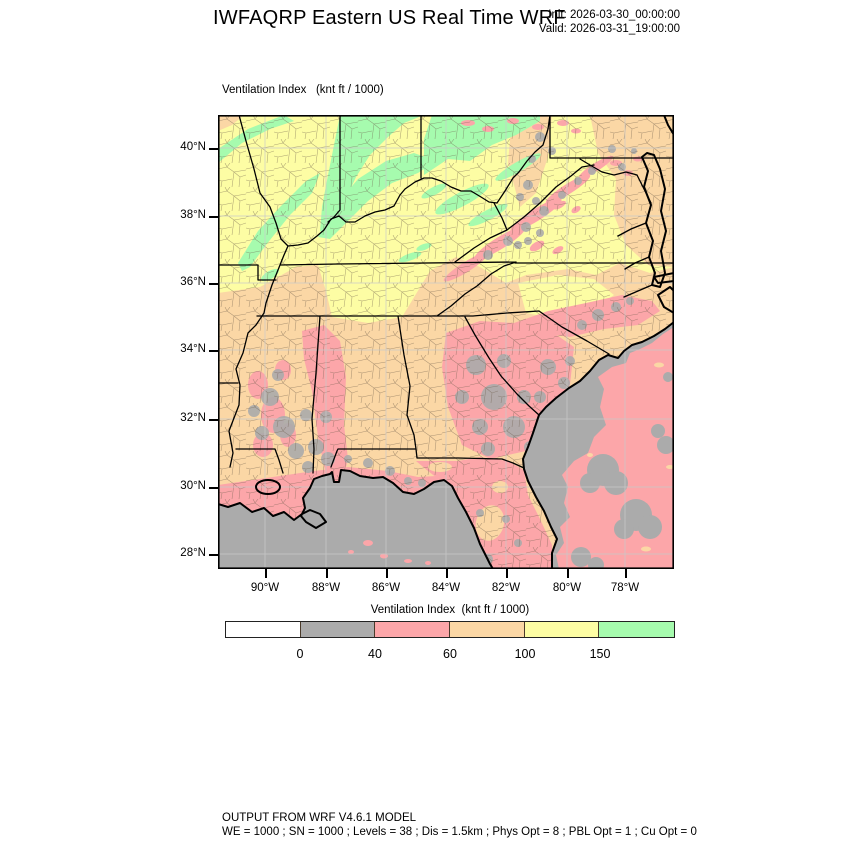  Describe the element at coordinates (375, 654) in the screenshot. I see `legend-tick-40: 40` at that location.